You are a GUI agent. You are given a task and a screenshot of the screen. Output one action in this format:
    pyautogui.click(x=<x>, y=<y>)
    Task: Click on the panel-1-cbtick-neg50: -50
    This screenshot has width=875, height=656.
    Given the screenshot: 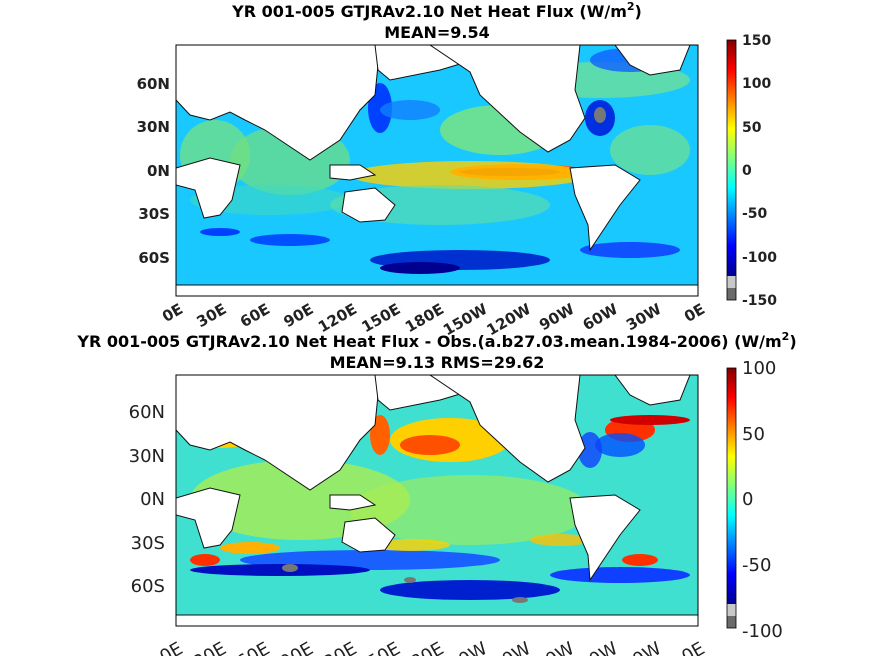 What is the action you would take?
    pyautogui.click(x=755, y=214)
    